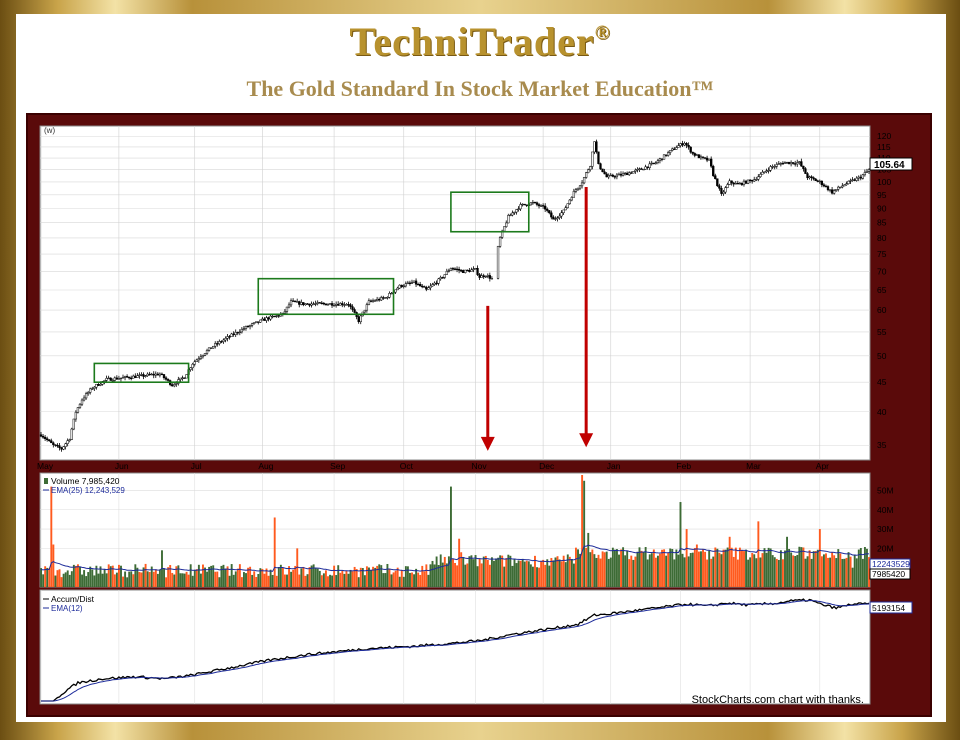 Image resolution: width=960 pixels, height=740 pixels. What do you see at coordinates (885, 529) in the screenshot?
I see `volume-tick-label: 30M` at bounding box center [885, 529].